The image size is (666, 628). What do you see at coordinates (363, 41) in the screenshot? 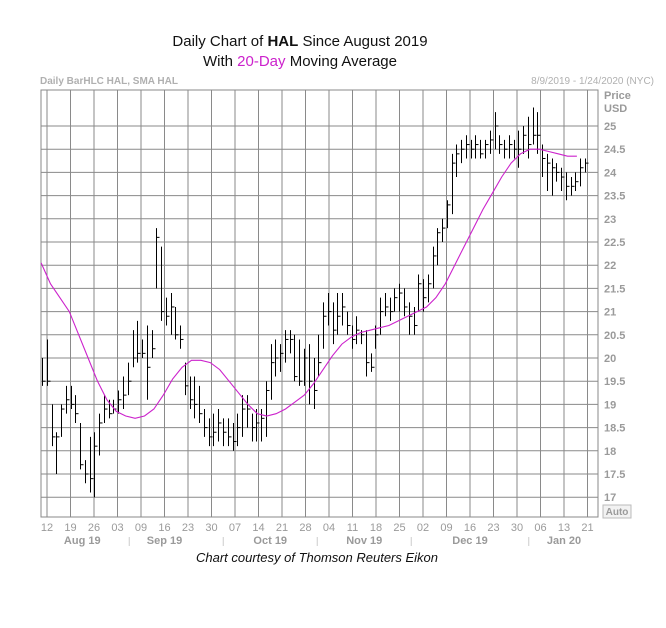
I see `title-suffix: Since August 2019` at bounding box center [363, 41].